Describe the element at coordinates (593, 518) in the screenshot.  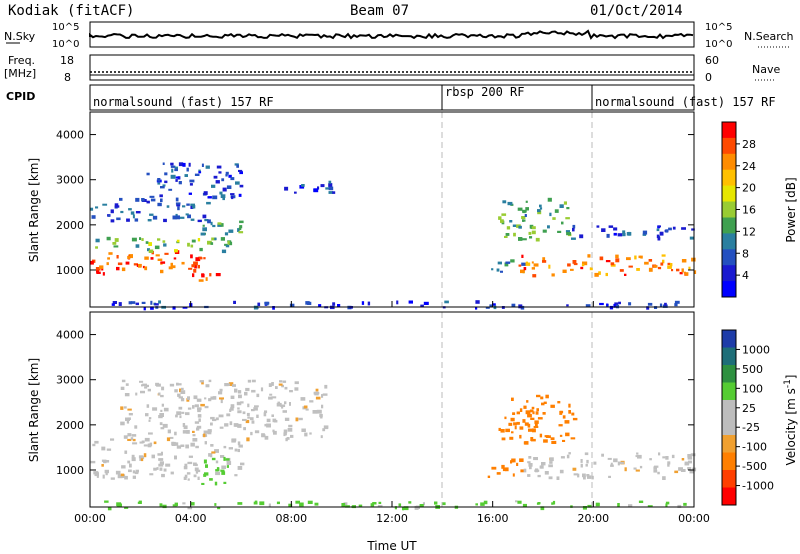
I see `x-tick-label: 20:00` at that location.